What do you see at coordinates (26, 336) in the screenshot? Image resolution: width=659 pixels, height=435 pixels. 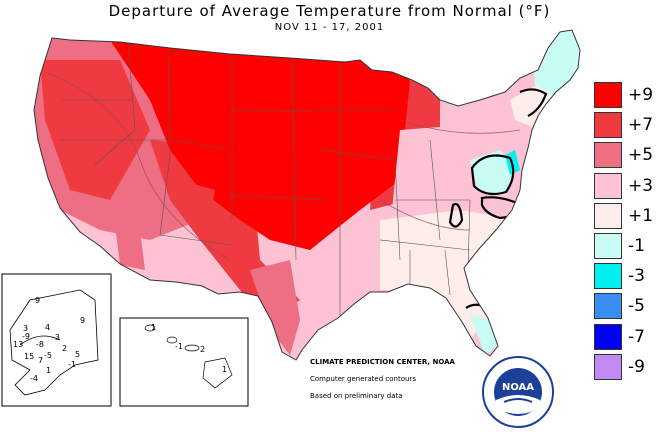 I see `alaska-label: -9` at bounding box center [26, 336].